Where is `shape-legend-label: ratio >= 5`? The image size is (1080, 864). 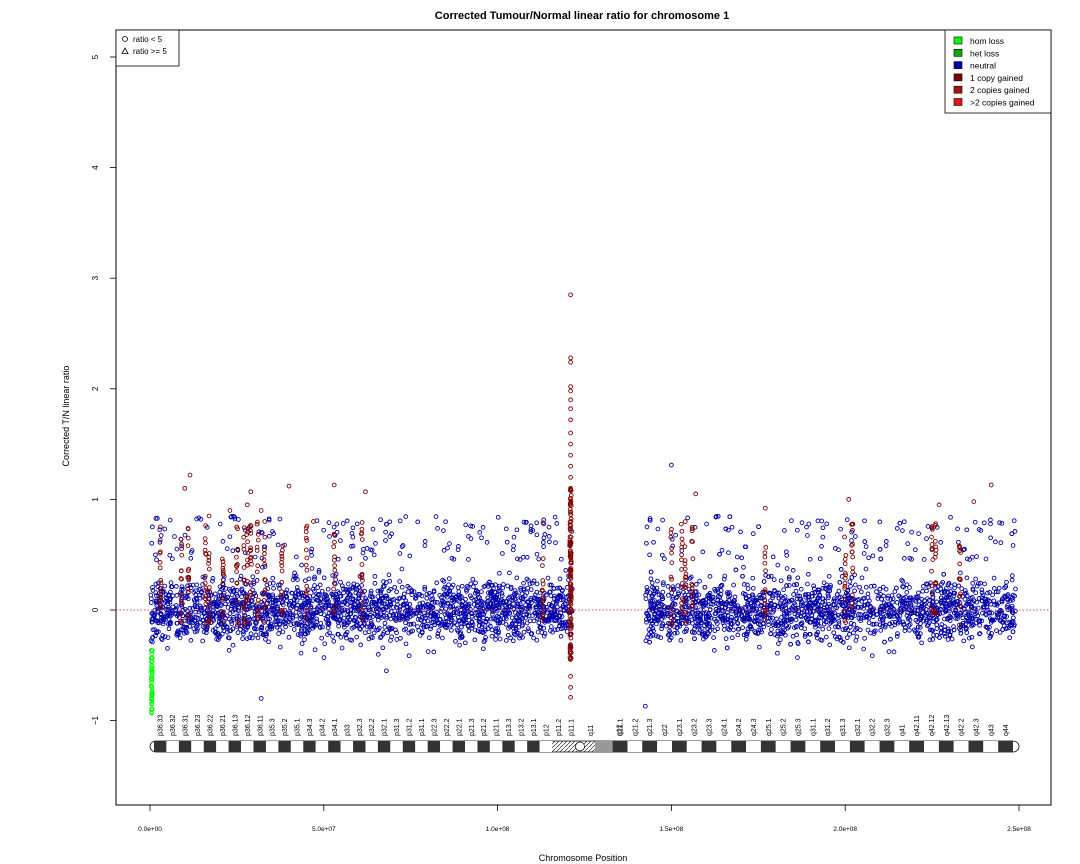
shape-legend-label: ratio >= 5 is located at coordinates (150, 51).